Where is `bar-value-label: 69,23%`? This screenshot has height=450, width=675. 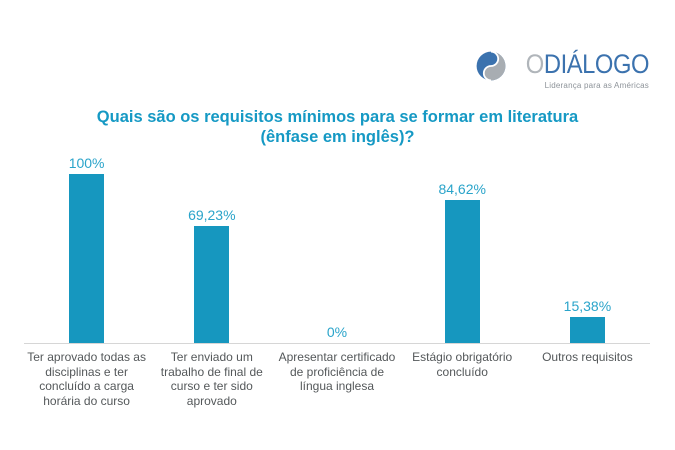 bar-value-label: 69,23% is located at coordinates (212, 215).